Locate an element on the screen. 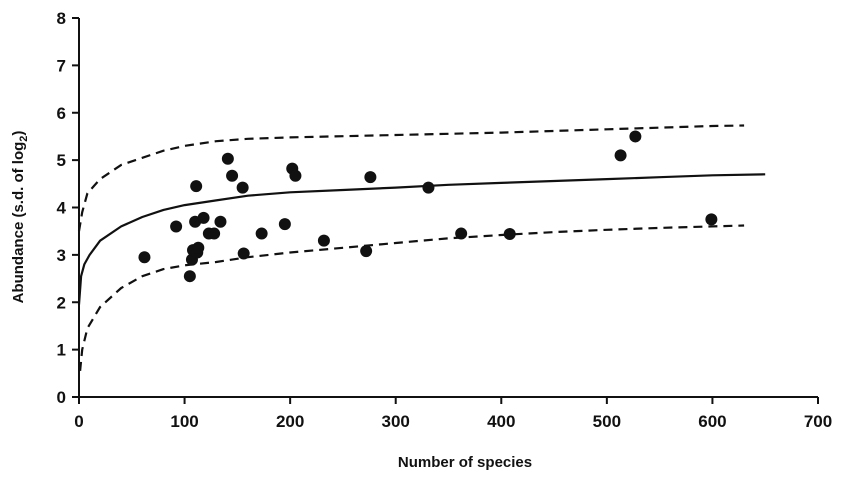  x-tick-label: 100 is located at coordinates (184, 421).